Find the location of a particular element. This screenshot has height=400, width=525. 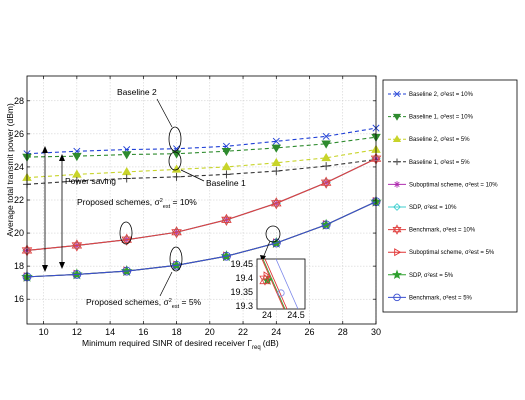

legend-label: Baseline 1, σ²est = 5% is located at coordinates (439, 163).